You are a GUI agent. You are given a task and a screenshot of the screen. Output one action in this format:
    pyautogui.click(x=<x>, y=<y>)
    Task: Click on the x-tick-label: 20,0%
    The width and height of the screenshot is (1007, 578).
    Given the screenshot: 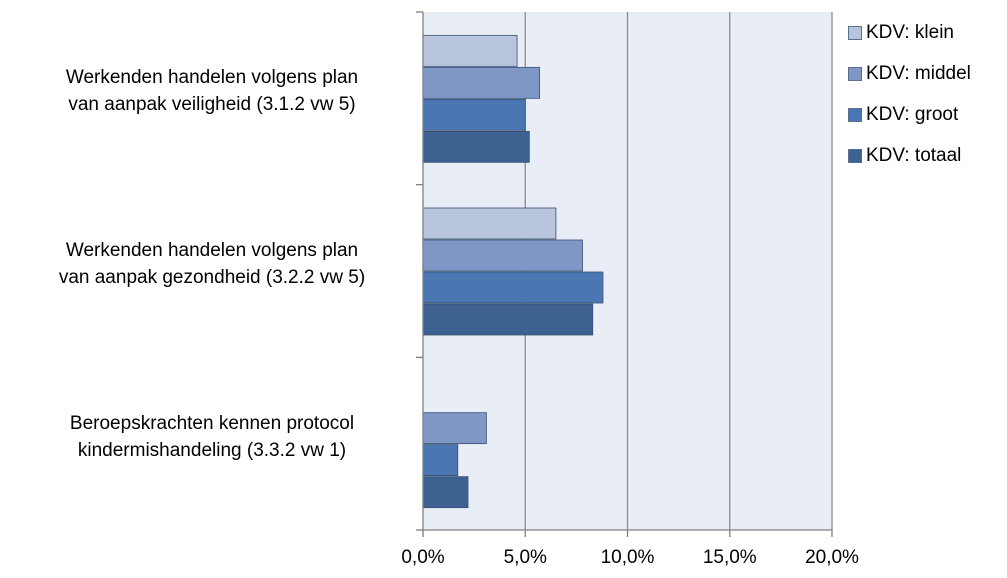 What is the action you would take?
    pyautogui.click(x=832, y=557)
    